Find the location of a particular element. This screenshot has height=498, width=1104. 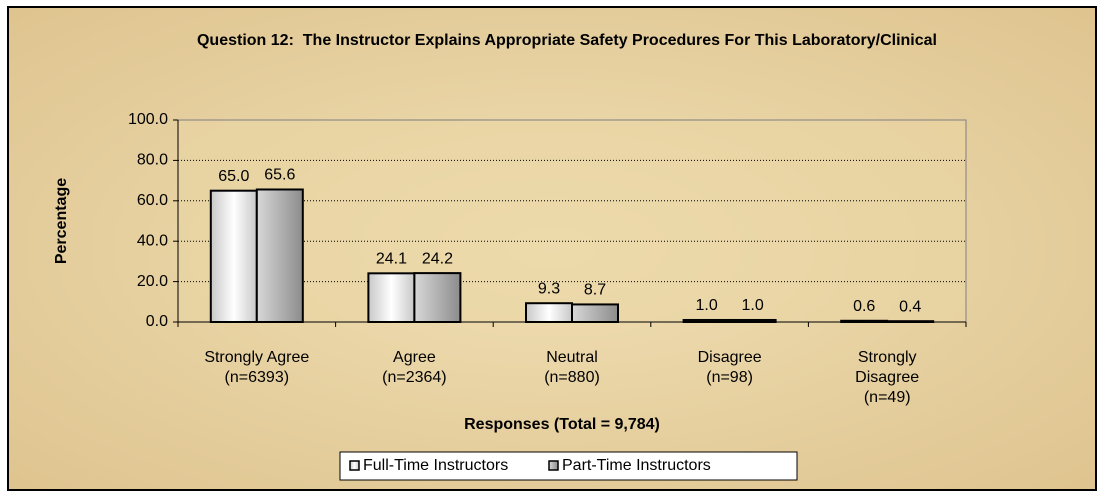

legend-label: Part-Time Instructors is located at coordinates (636, 465).